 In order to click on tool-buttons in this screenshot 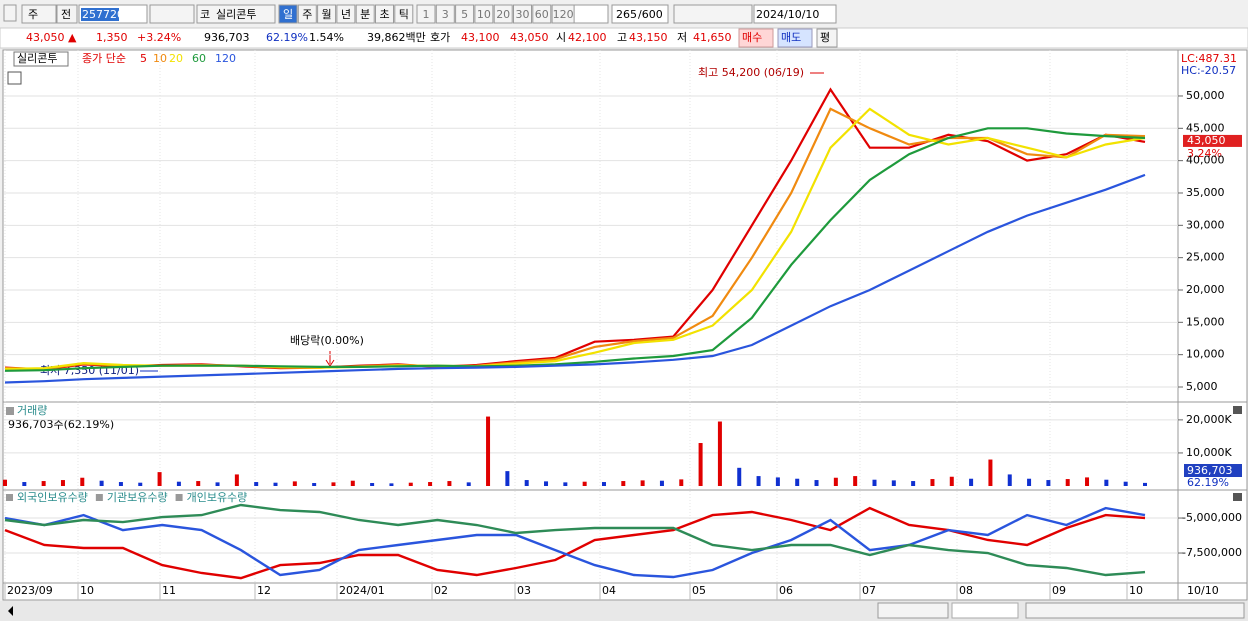, I will do `click(1135, 610)`.